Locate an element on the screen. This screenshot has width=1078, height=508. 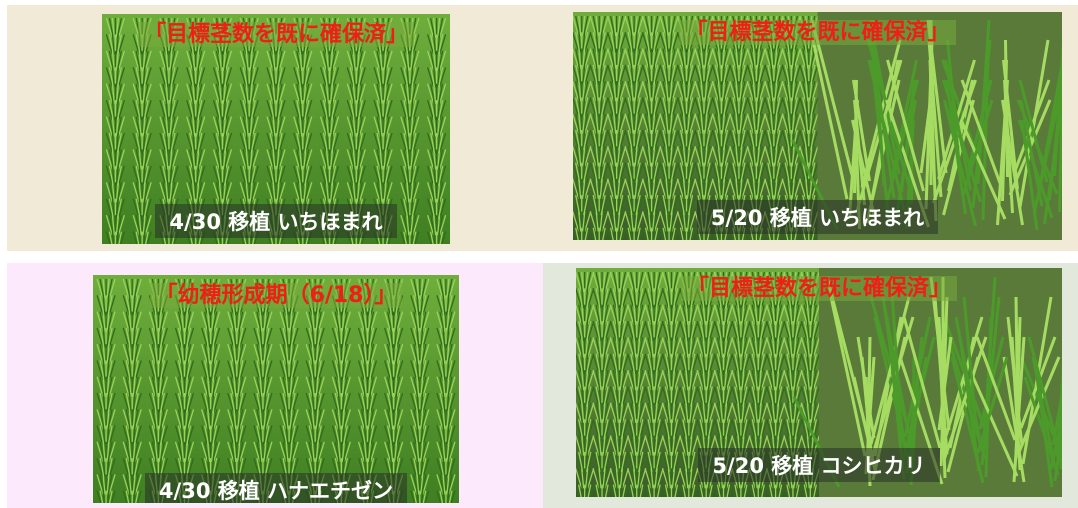
photo-caption: 4/30 移植 ハナエチゼン is located at coordinates (276, 488).